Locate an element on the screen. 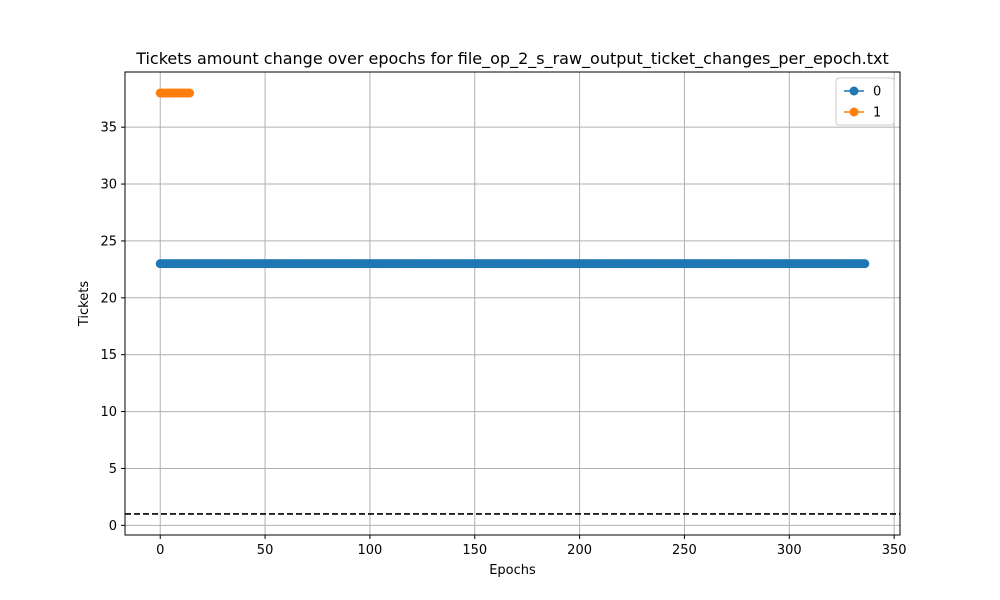 This screenshot has width=1000, height=600. x-tick-label: 300 is located at coordinates (789, 550).